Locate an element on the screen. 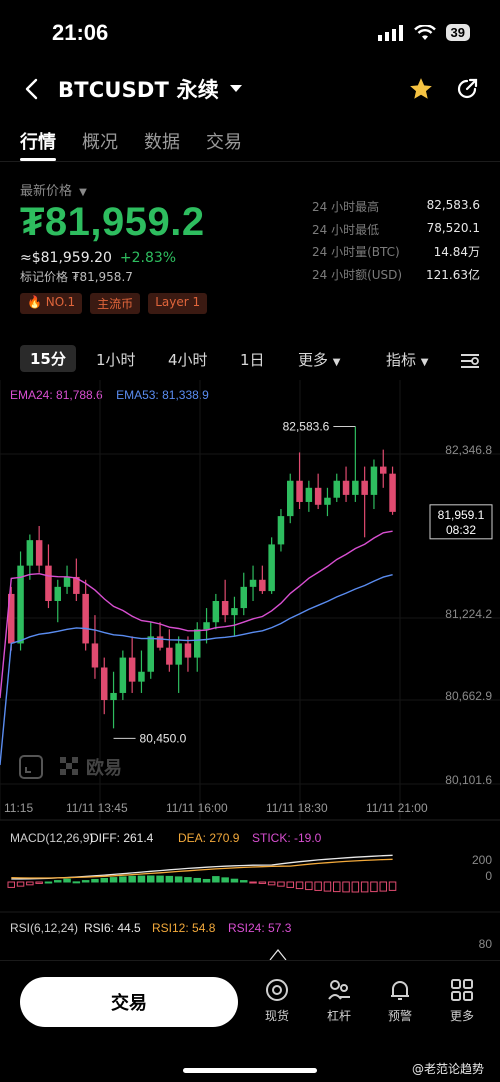  ema24-value: EMA24: 81,788.6 is located at coordinates (56, 395).